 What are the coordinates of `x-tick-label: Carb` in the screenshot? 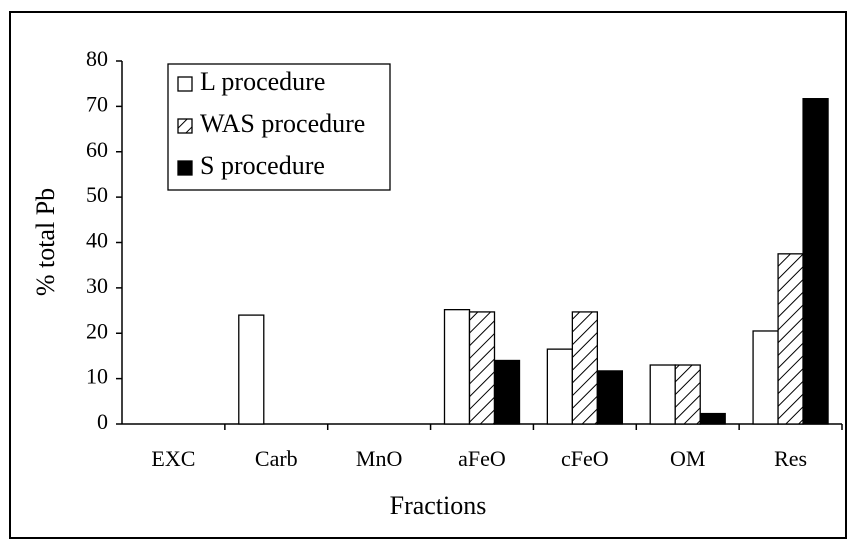 It's located at (276, 458).